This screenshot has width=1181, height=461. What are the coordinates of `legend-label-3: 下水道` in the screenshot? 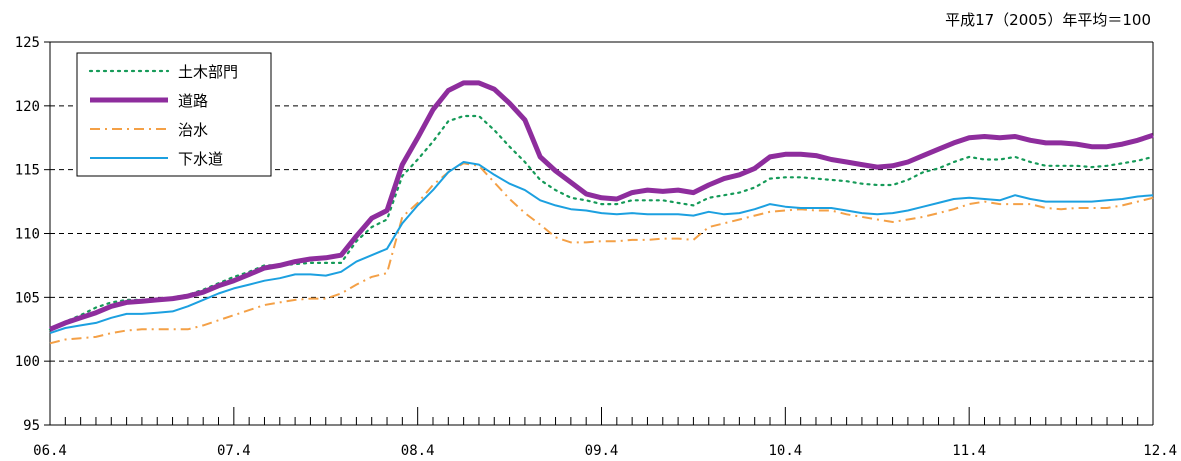 It's located at (200, 159).